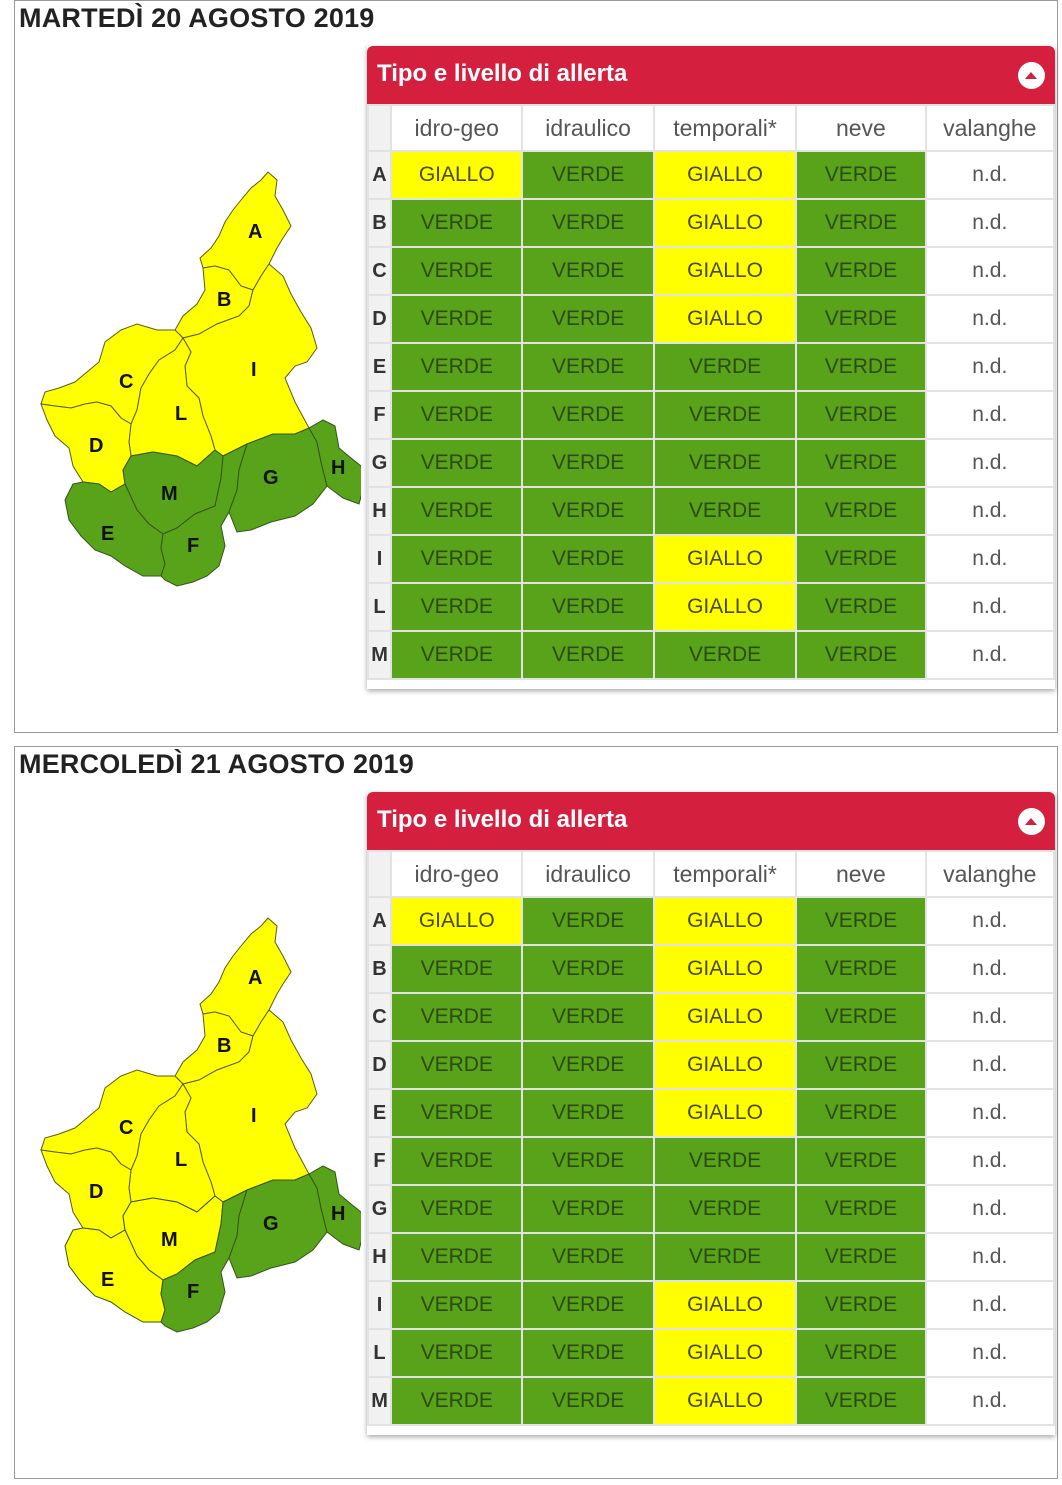 The width and height of the screenshot is (1062, 1485). Describe the element at coordinates (224, 1046) in the screenshot. I see `map-label-B: B` at that location.